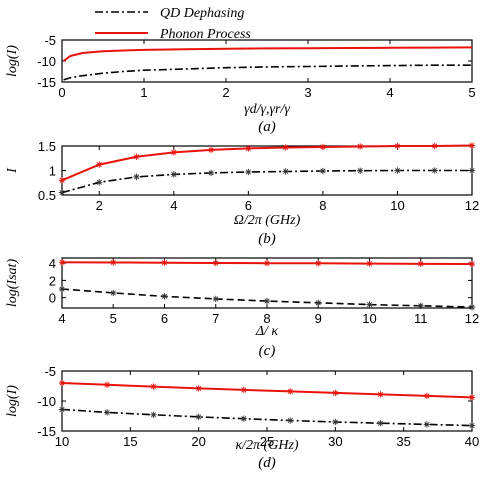 The image size is (485, 495). Describe the element at coordinates (52, 298) in the screenshot. I see `y-tick-label: 0` at that location.